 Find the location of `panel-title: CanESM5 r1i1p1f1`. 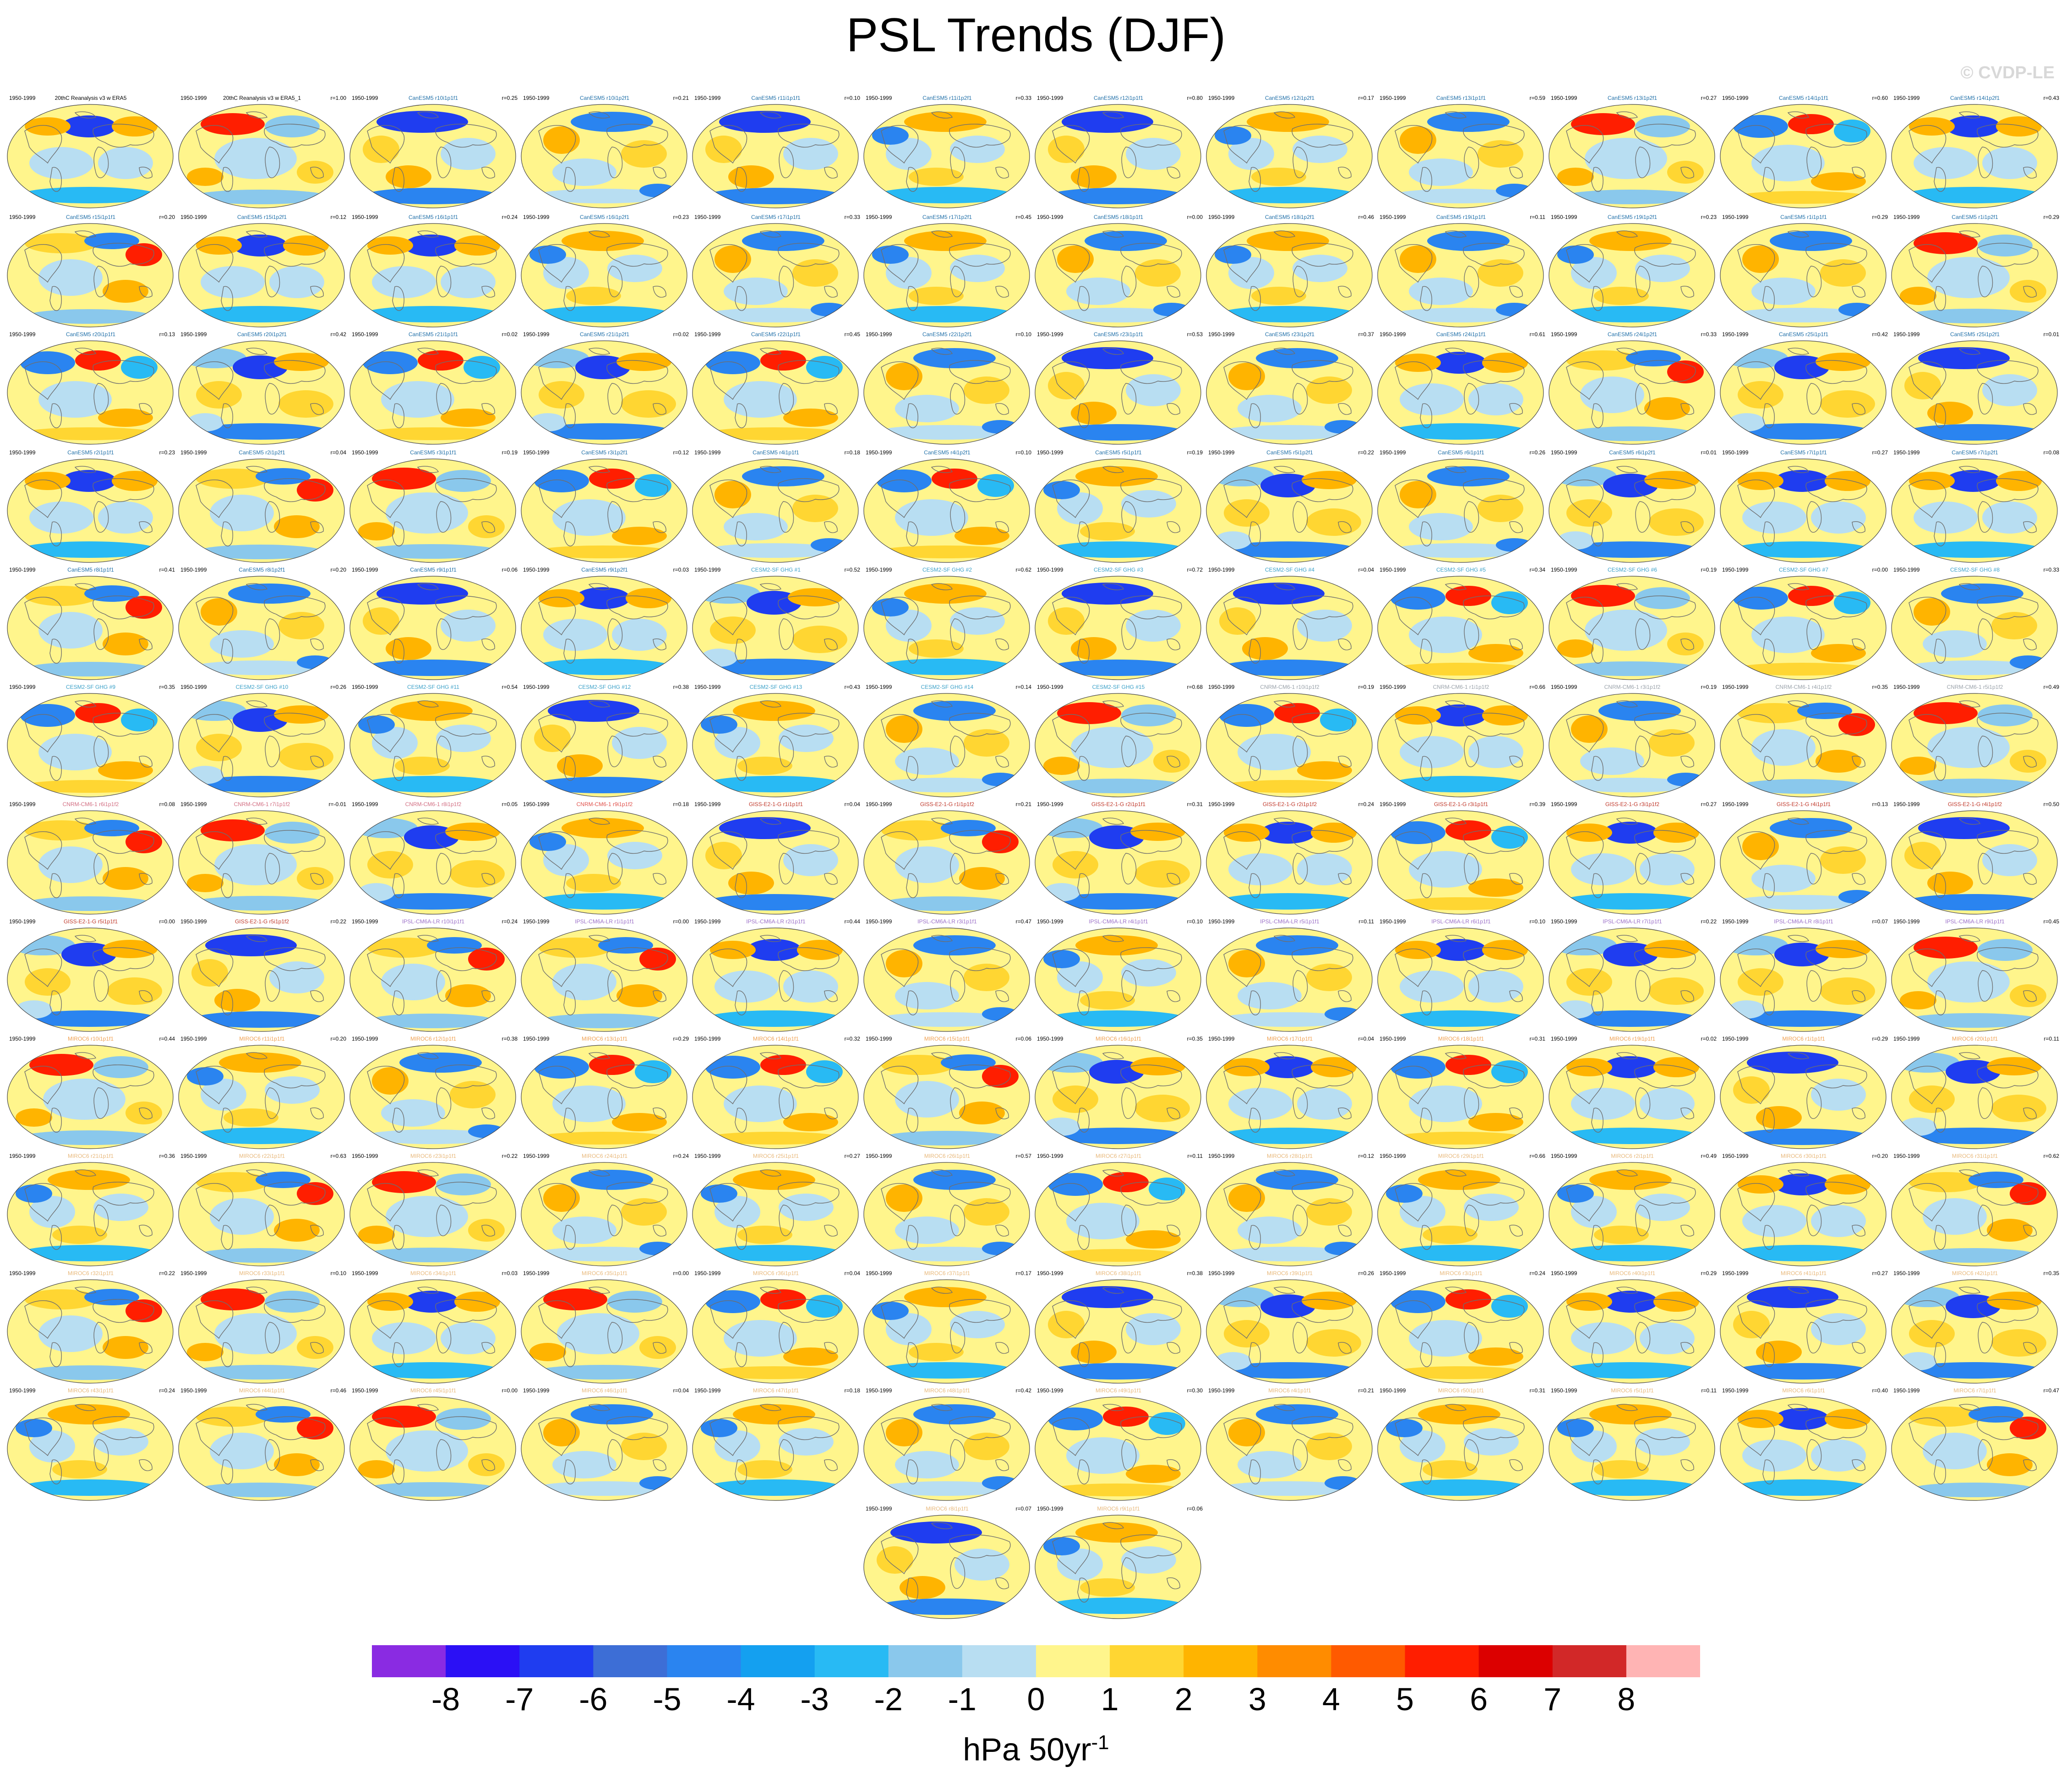

panel-title: CanESM5 r1i1p1f1 is located at coordinates (1804, 217).